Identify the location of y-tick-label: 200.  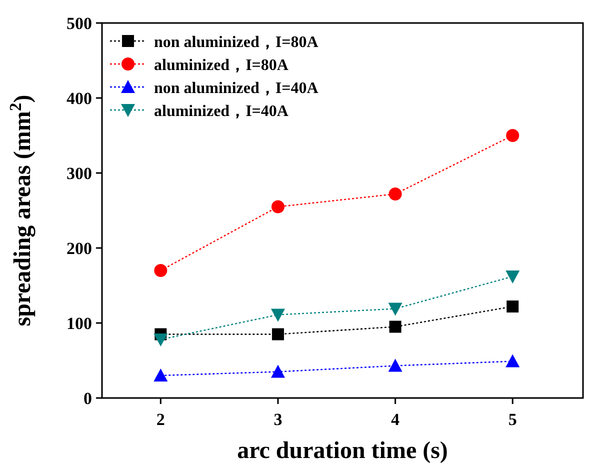
(79, 248).